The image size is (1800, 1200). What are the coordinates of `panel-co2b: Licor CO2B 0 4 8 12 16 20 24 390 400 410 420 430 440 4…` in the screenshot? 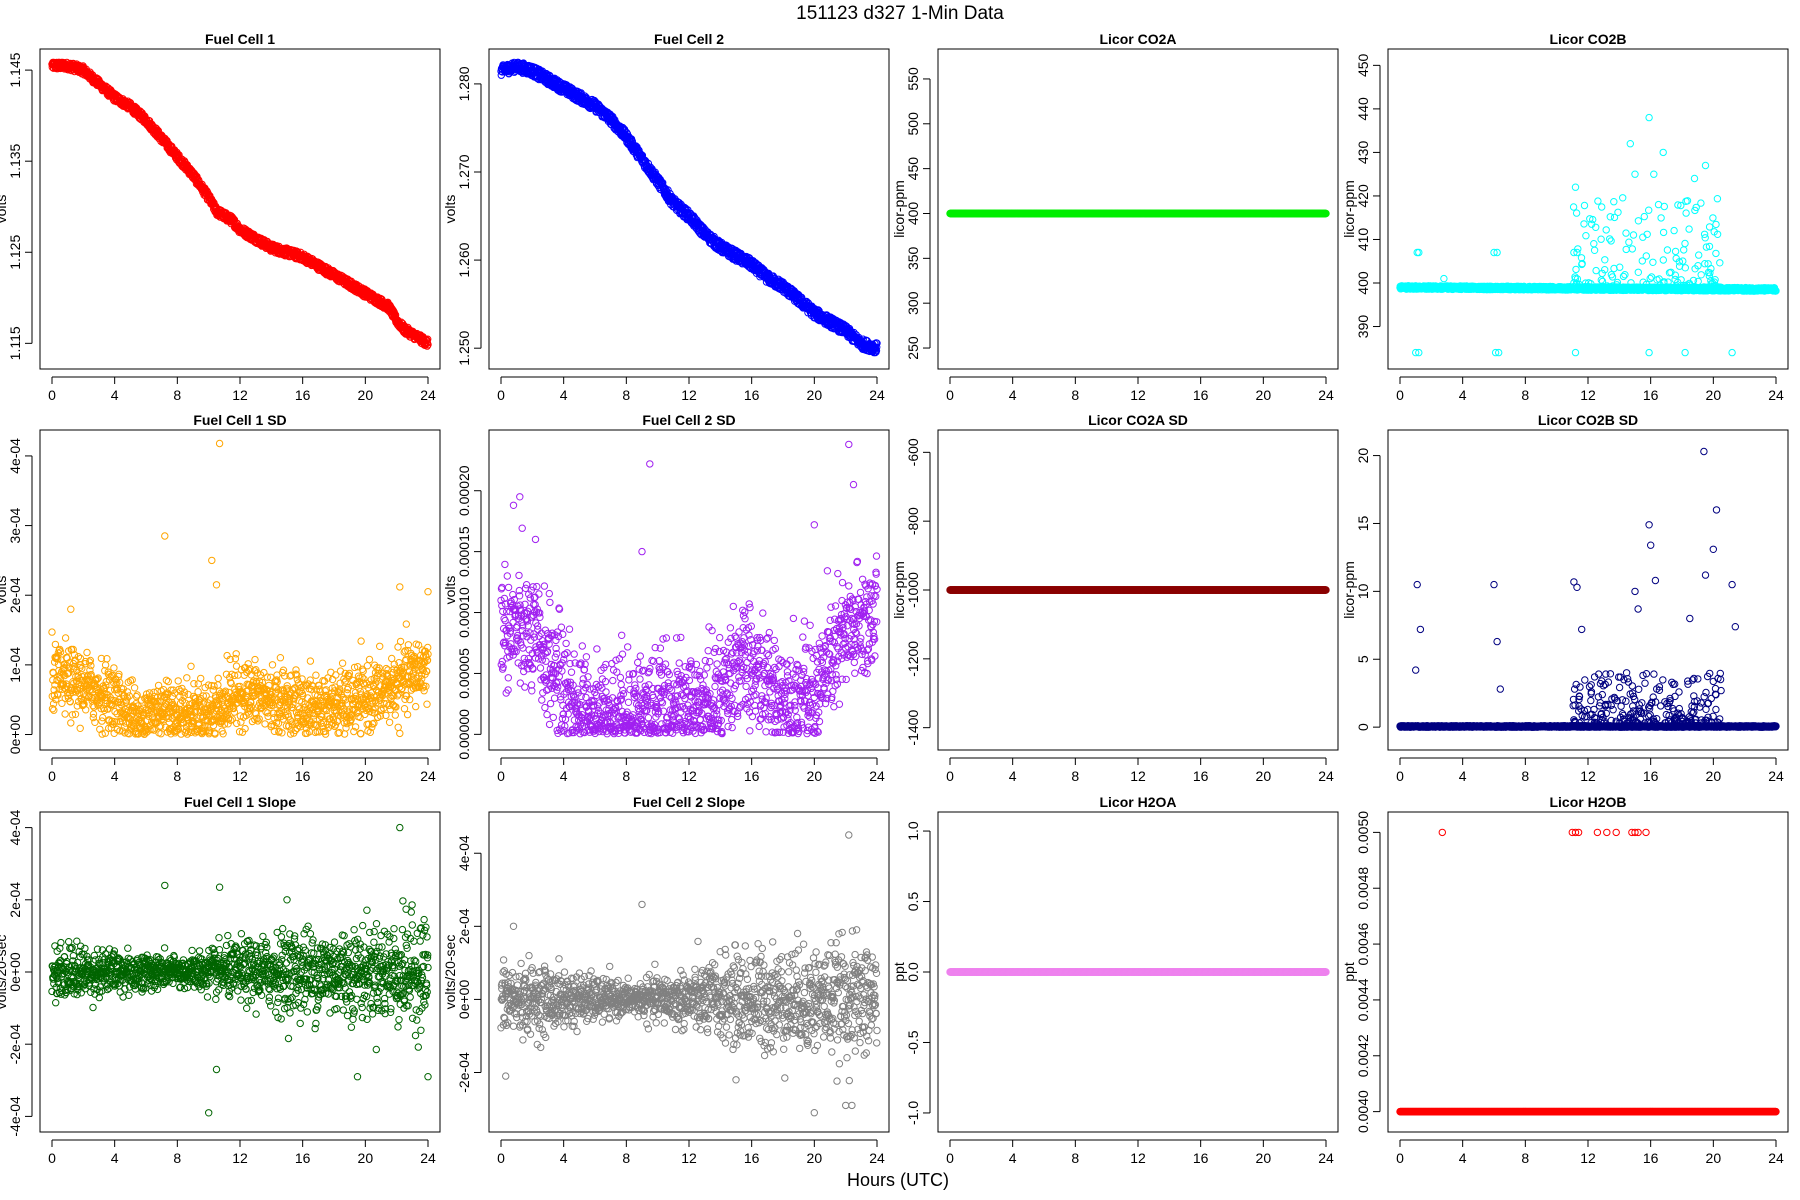 It's located at (1565, 217).